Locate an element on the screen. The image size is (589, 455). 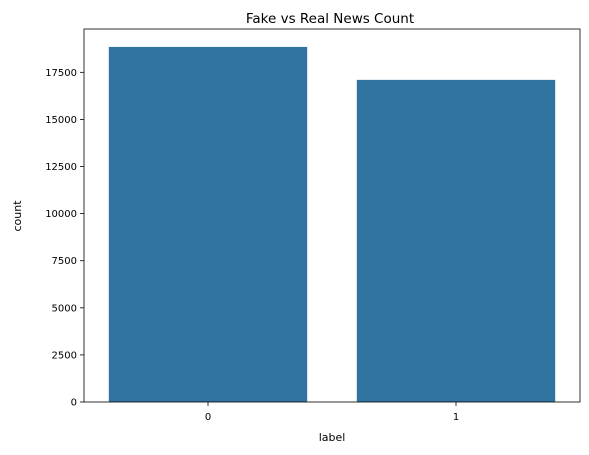
x-tick-label-1: 1 is located at coordinates (456, 417).